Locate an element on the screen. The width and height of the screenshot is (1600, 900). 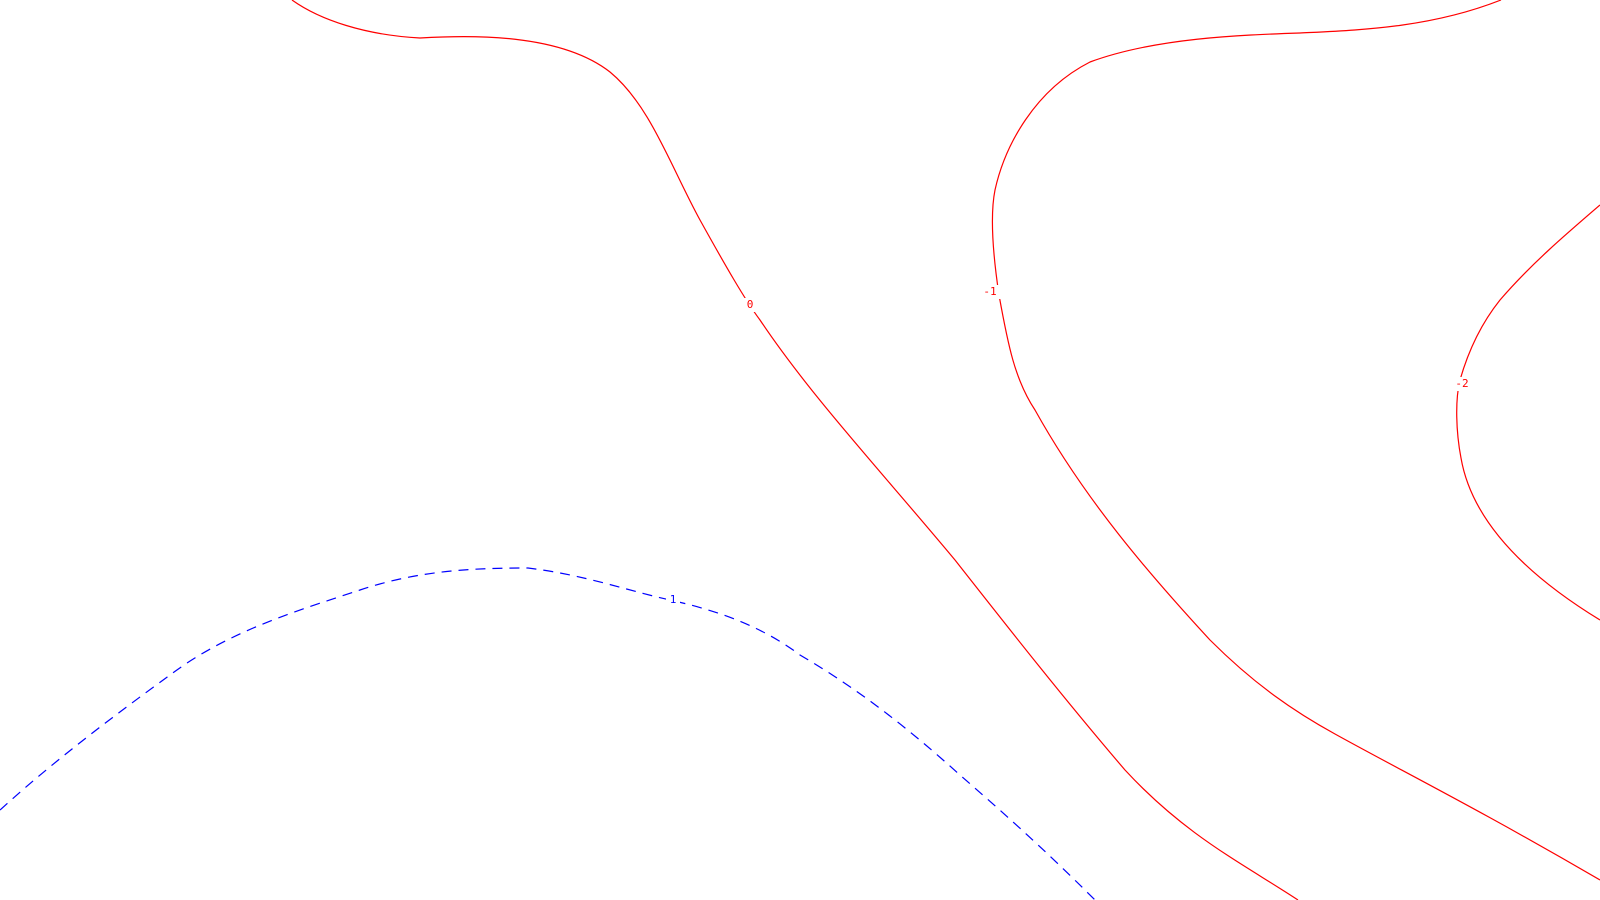
contour-label-minus-1: -1 is located at coordinates (989, 291).